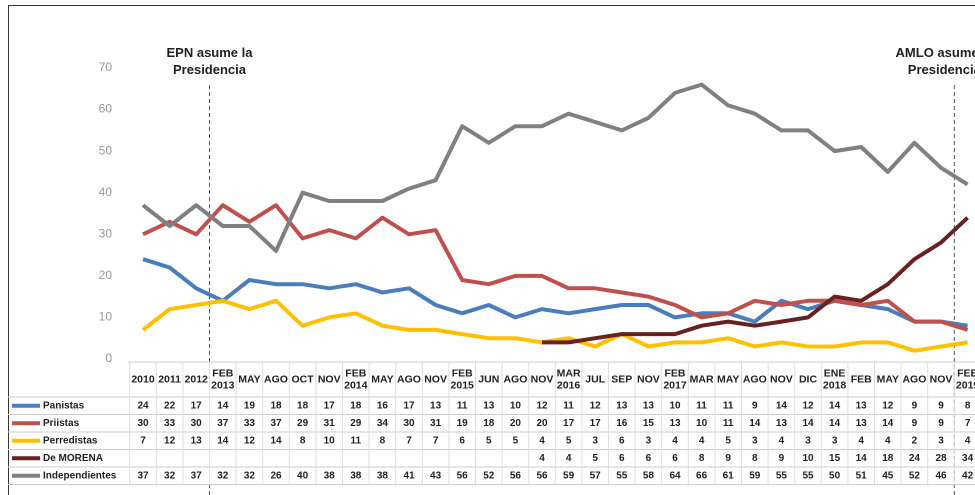 This screenshot has height=495, width=975. I want to click on table-cell: 2, so click(915, 440).